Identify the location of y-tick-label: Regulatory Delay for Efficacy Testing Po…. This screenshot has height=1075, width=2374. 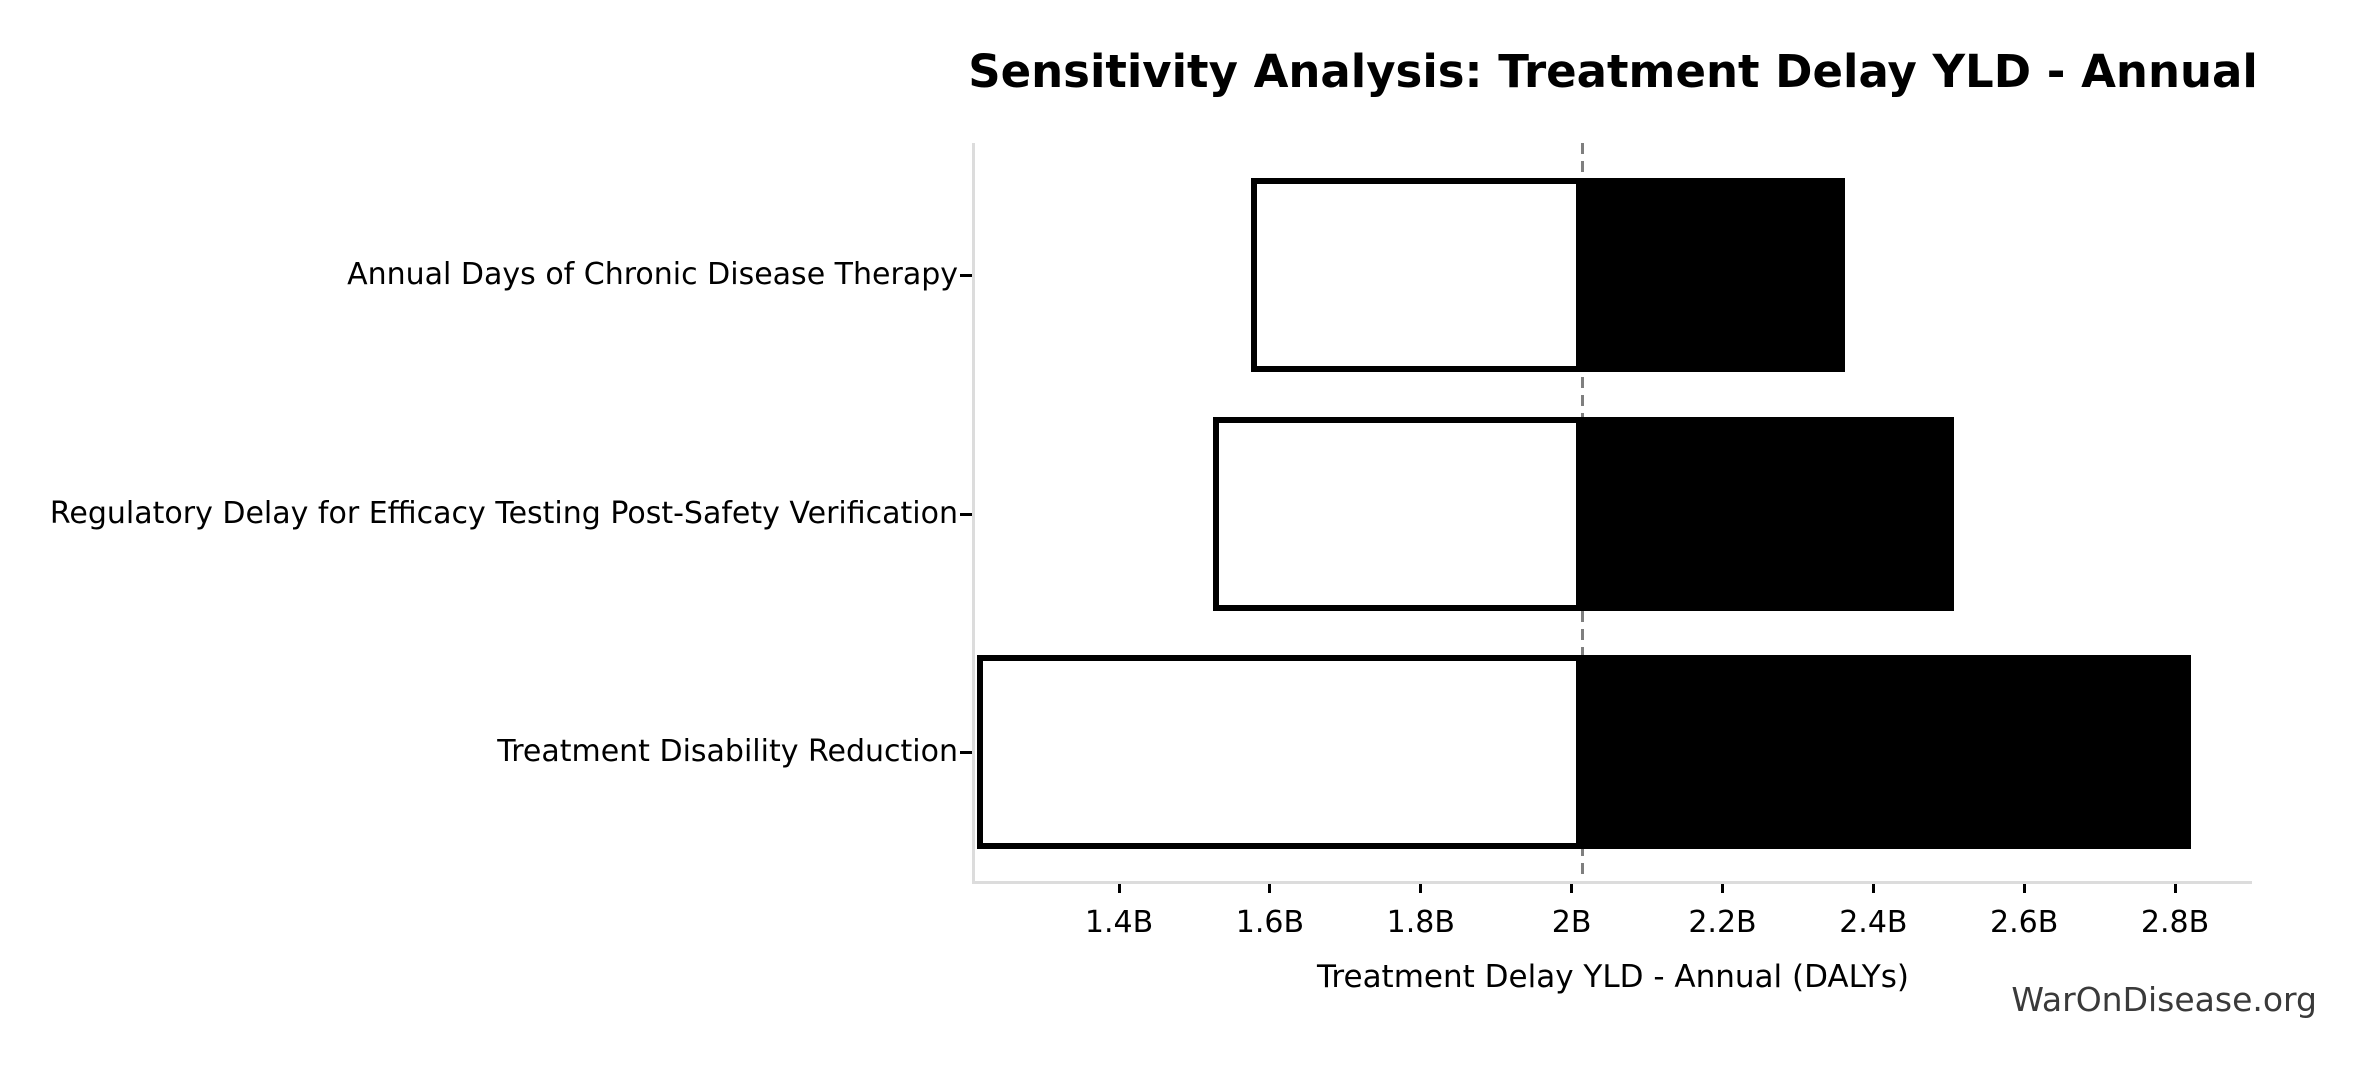
(503, 513).